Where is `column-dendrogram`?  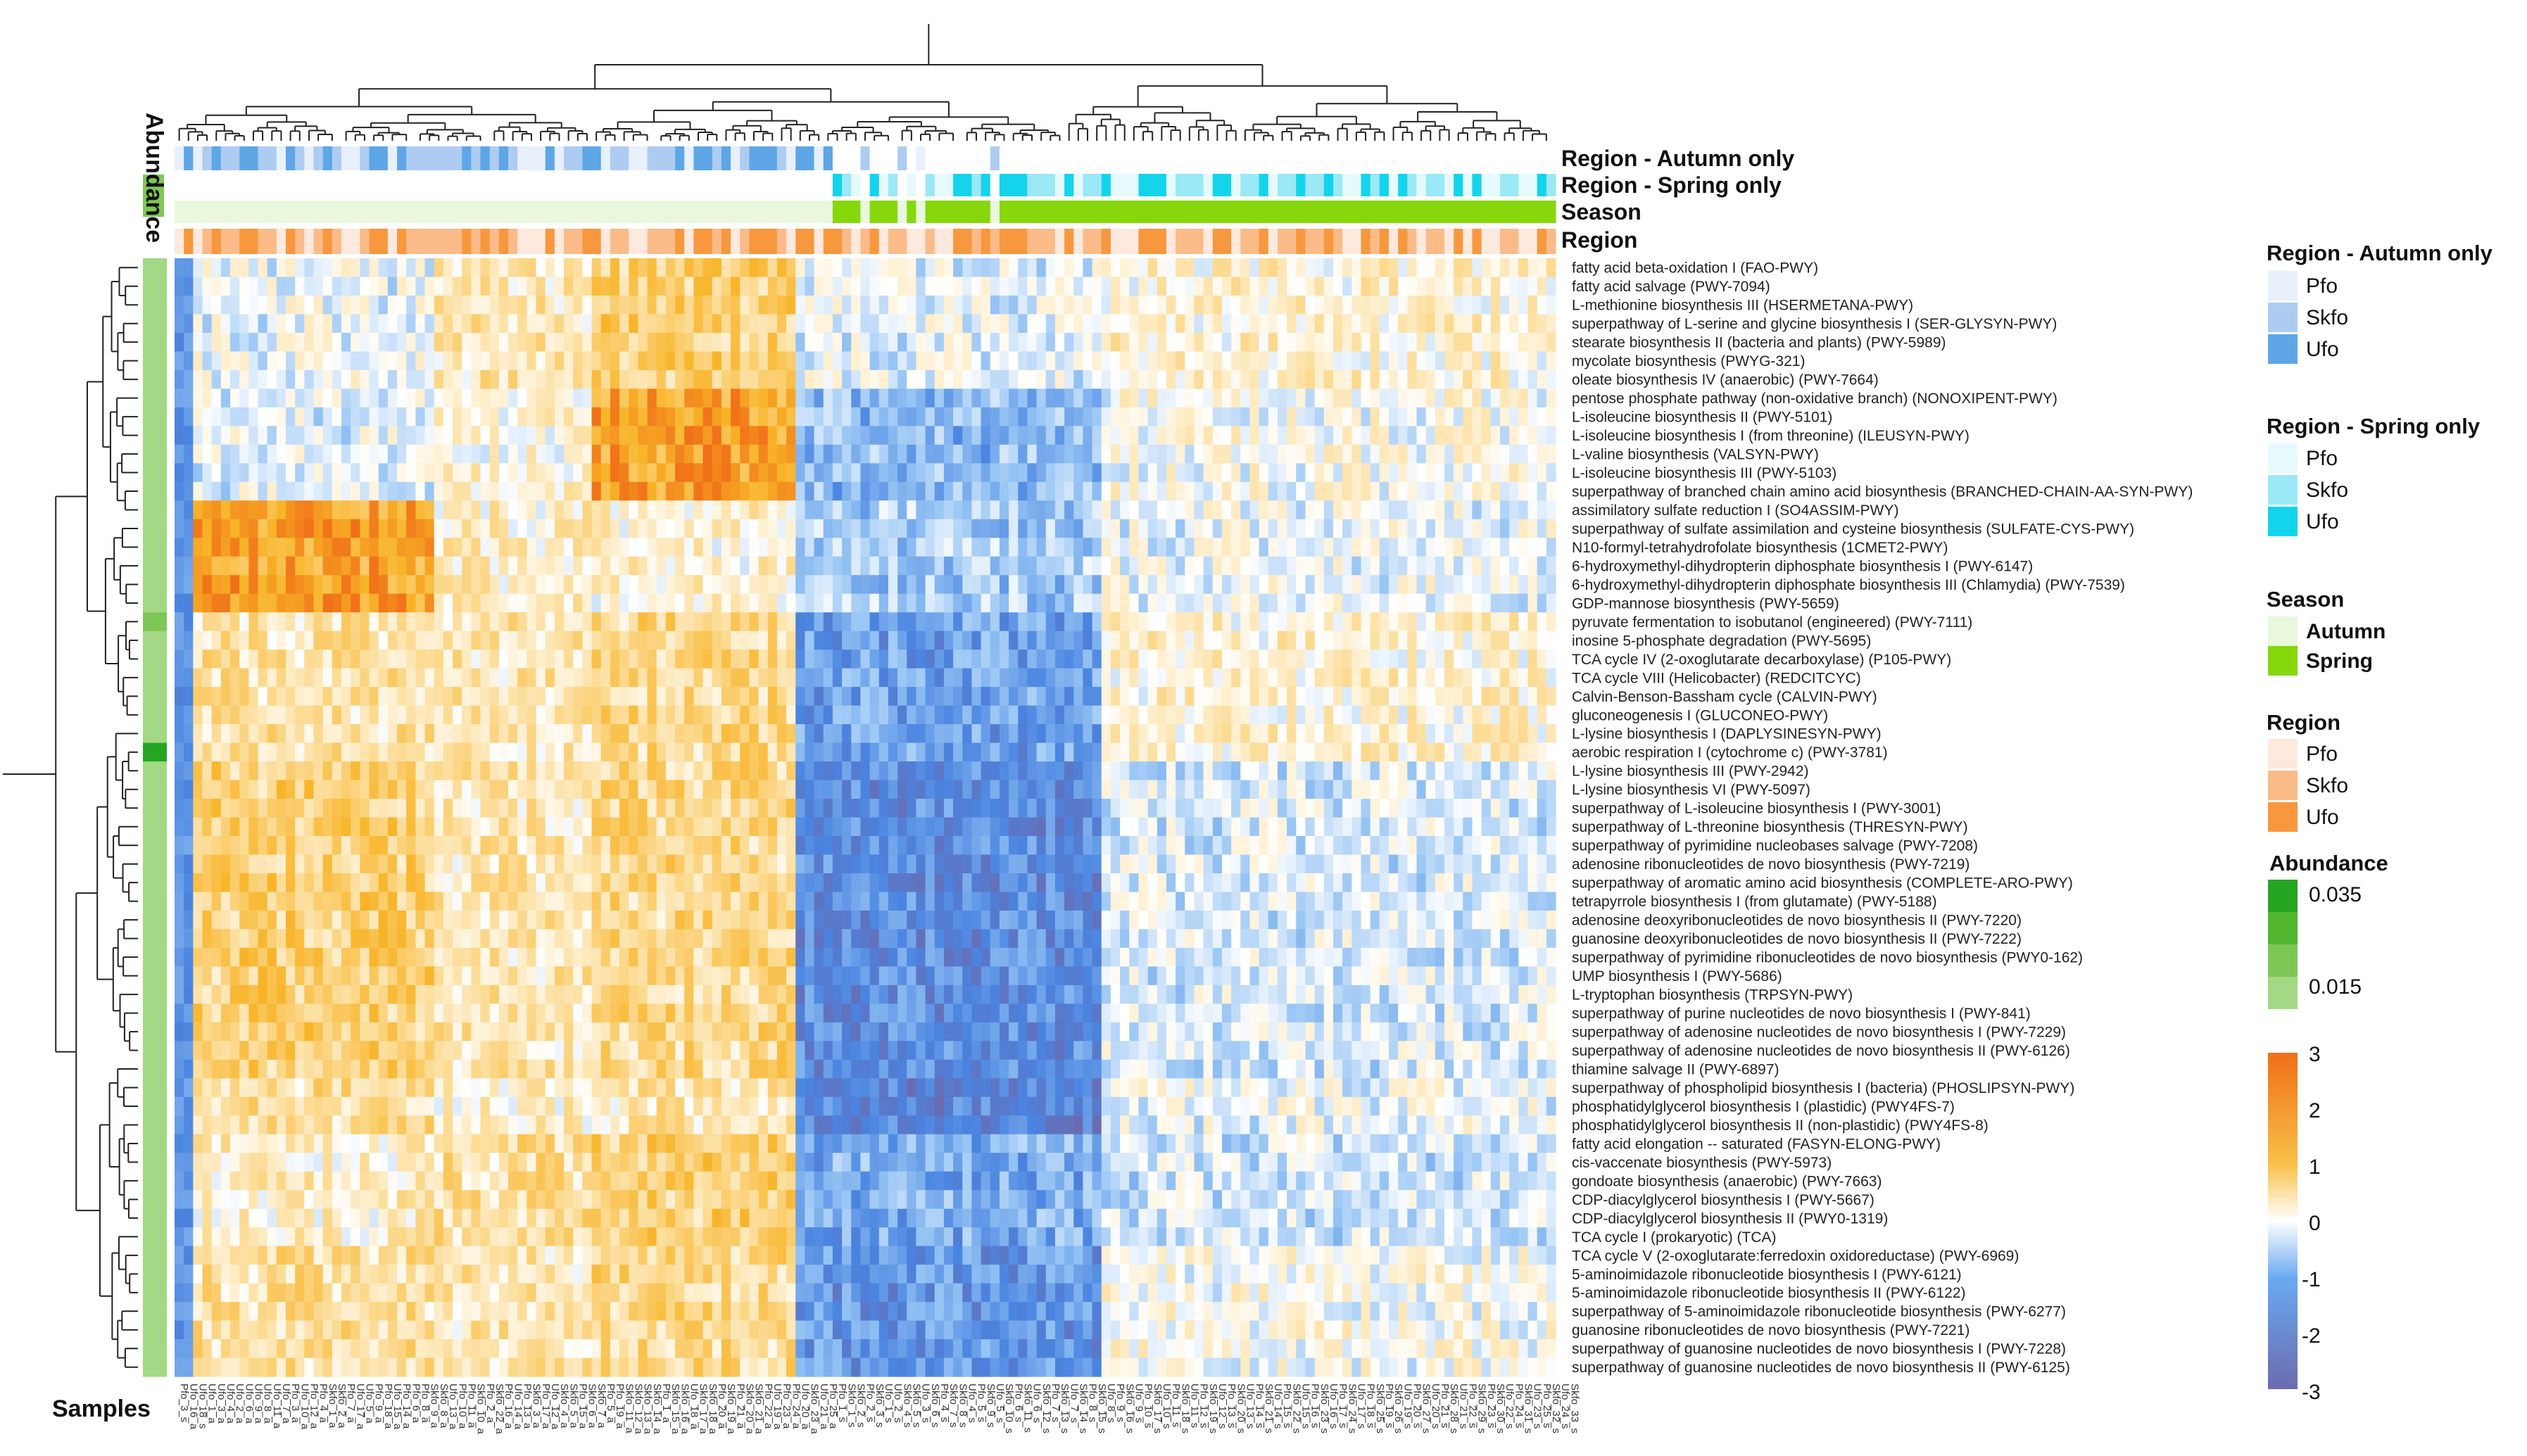
column-dendrogram is located at coordinates (863, 82).